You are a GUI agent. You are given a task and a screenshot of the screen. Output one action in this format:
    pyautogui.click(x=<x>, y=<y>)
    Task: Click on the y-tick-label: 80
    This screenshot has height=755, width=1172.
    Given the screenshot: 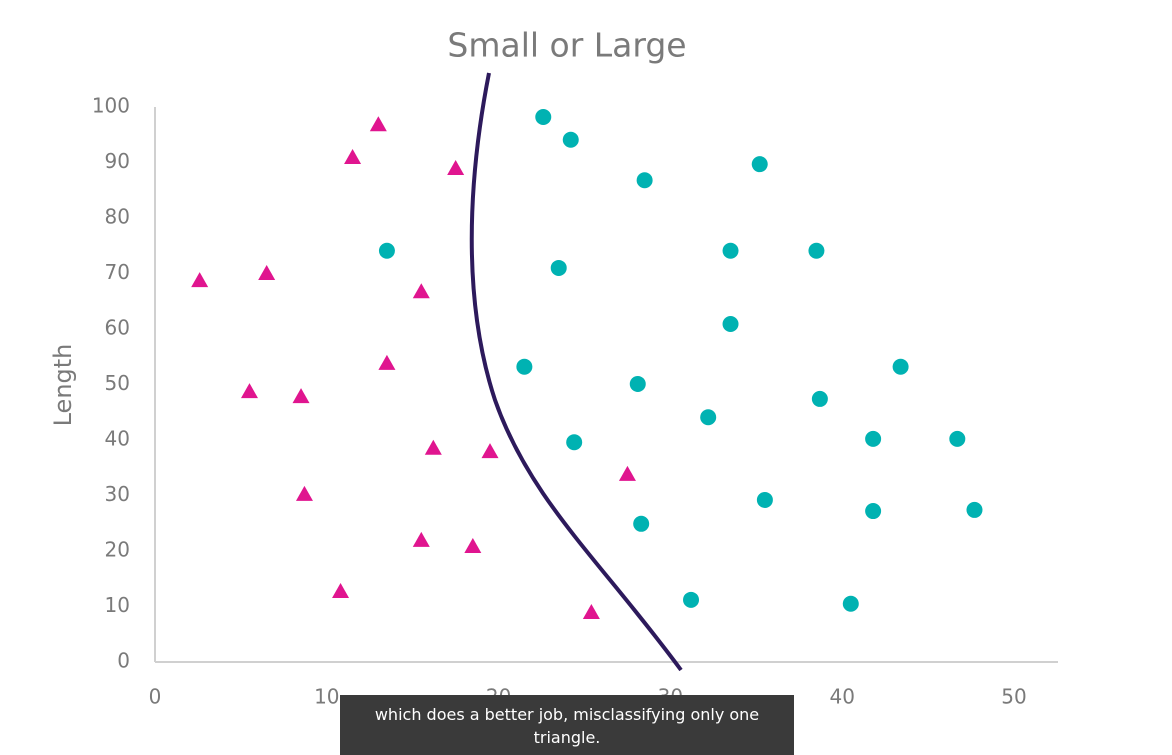 What is the action you would take?
    pyautogui.click(x=117, y=217)
    